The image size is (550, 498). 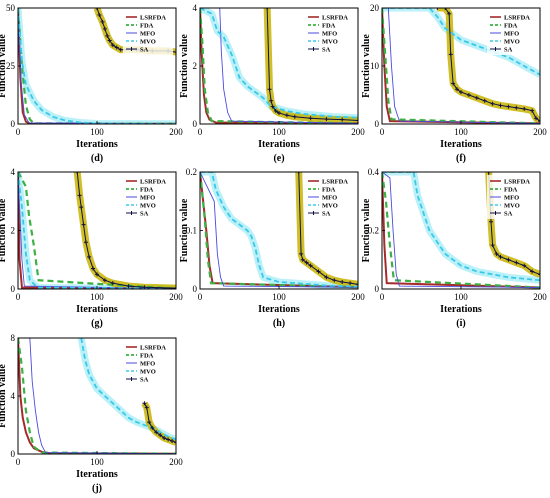 What do you see at coordinates (278, 158) in the screenshot?
I see `panel-caption: (e)` at bounding box center [278, 158].